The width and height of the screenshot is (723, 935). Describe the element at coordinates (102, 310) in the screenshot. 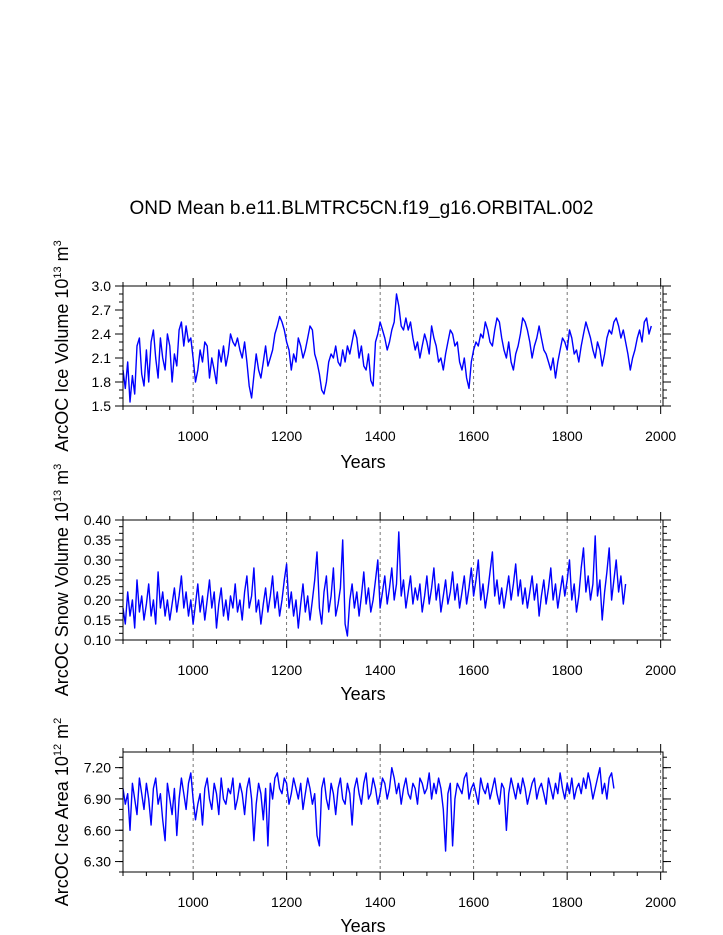

I see `y-tick-label: 2.7` at that location.